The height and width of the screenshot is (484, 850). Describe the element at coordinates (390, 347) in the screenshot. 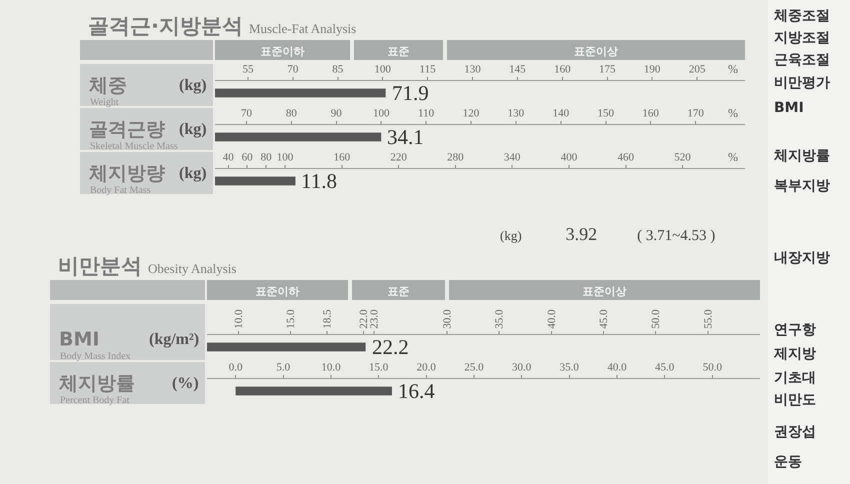

I see `data-label: 22.2` at that location.